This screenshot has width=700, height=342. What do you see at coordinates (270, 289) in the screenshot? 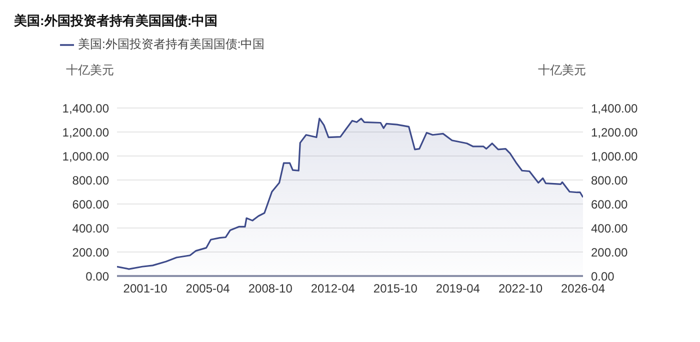
I see `x-tick-label: 2008-10` at bounding box center [270, 289].